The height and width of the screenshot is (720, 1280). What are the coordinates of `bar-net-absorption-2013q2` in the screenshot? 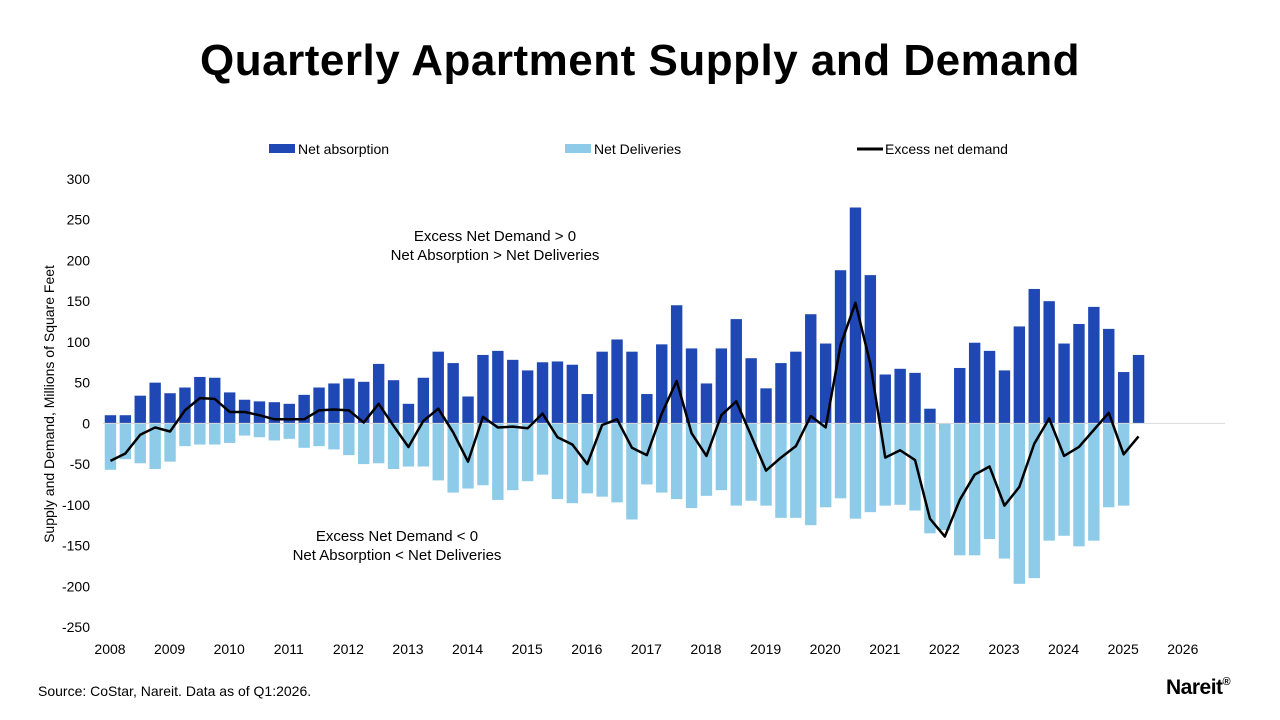 It's located at (423, 400).